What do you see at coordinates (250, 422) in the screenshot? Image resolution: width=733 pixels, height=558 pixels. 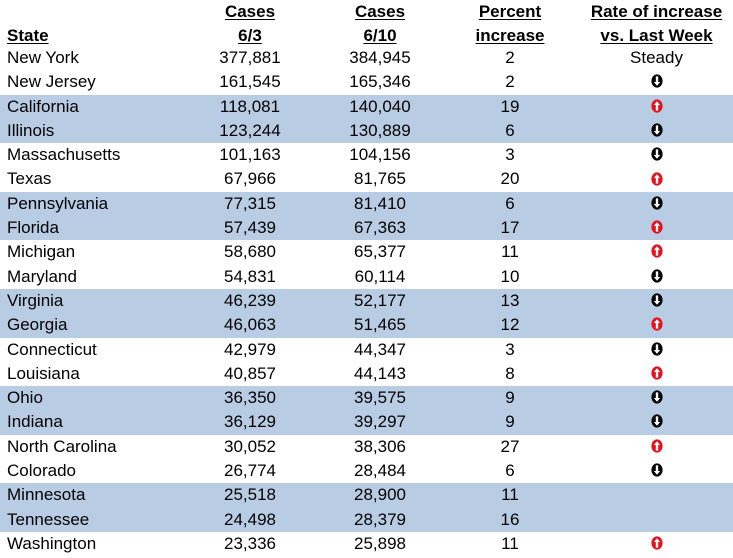 I see `cases-6-3-cell: 36,129` at bounding box center [250, 422].